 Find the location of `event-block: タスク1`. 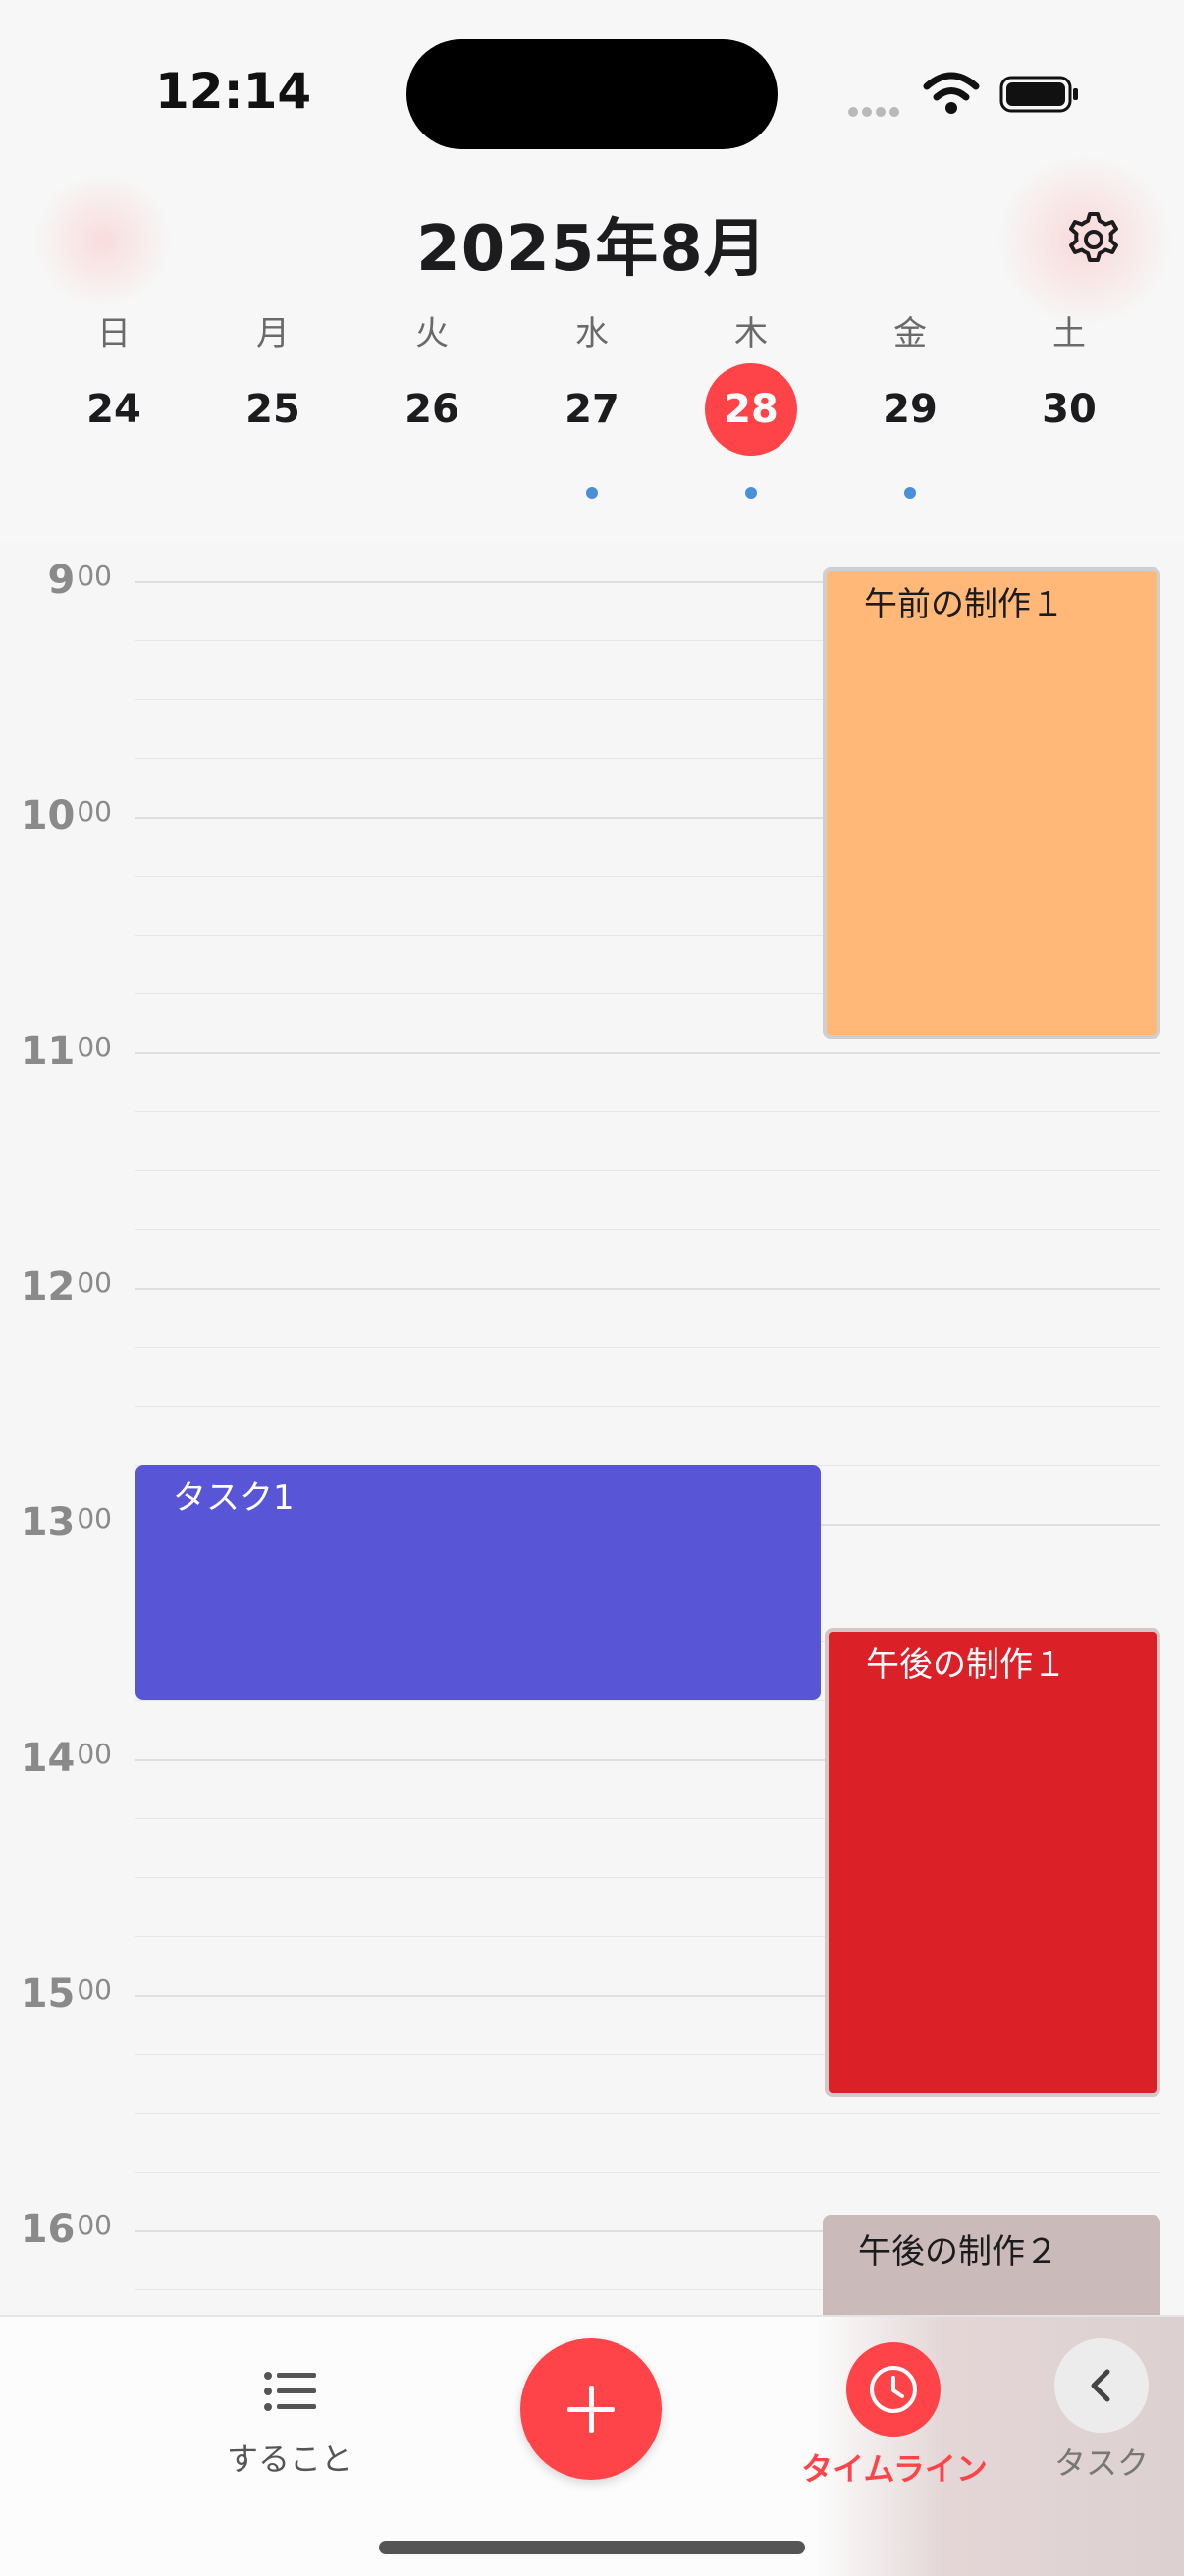

event-block: タスク1 is located at coordinates (478, 1582).